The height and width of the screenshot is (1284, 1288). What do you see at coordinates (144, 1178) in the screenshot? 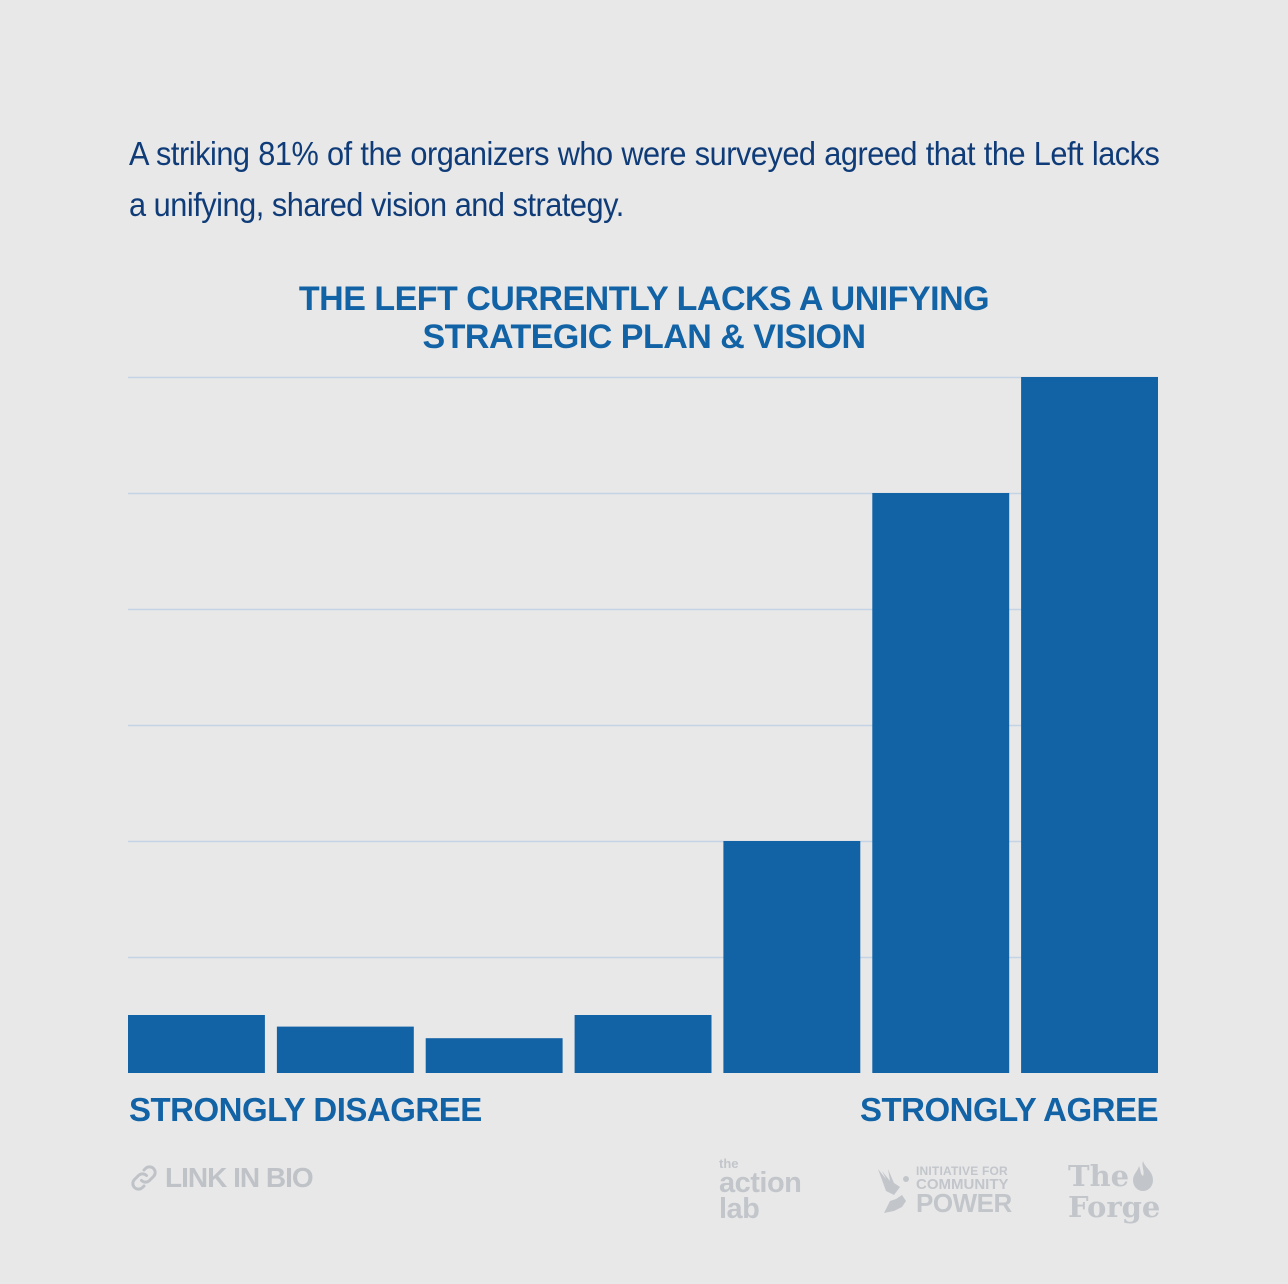
I see `link-icon` at bounding box center [144, 1178].